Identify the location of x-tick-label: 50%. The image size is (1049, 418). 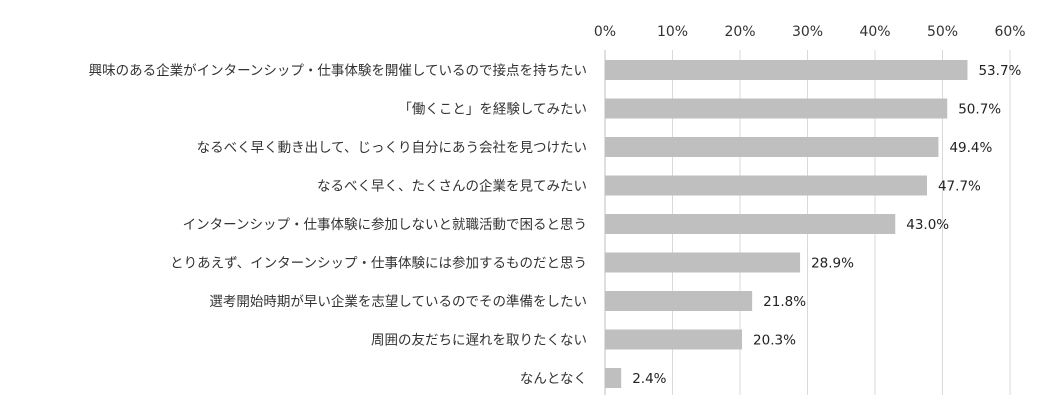
(942, 32).